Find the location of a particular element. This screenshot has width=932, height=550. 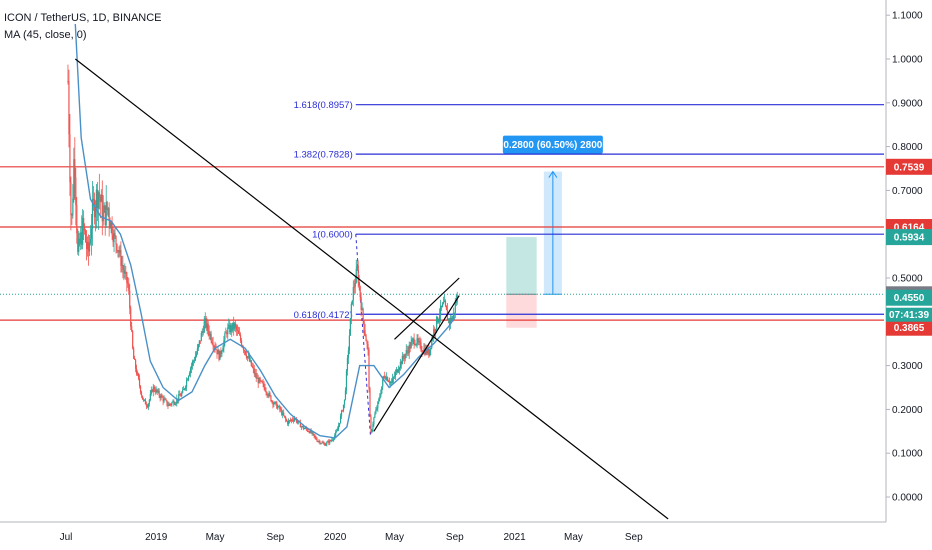

price-tick-label: 0.1000 is located at coordinates (907, 454).